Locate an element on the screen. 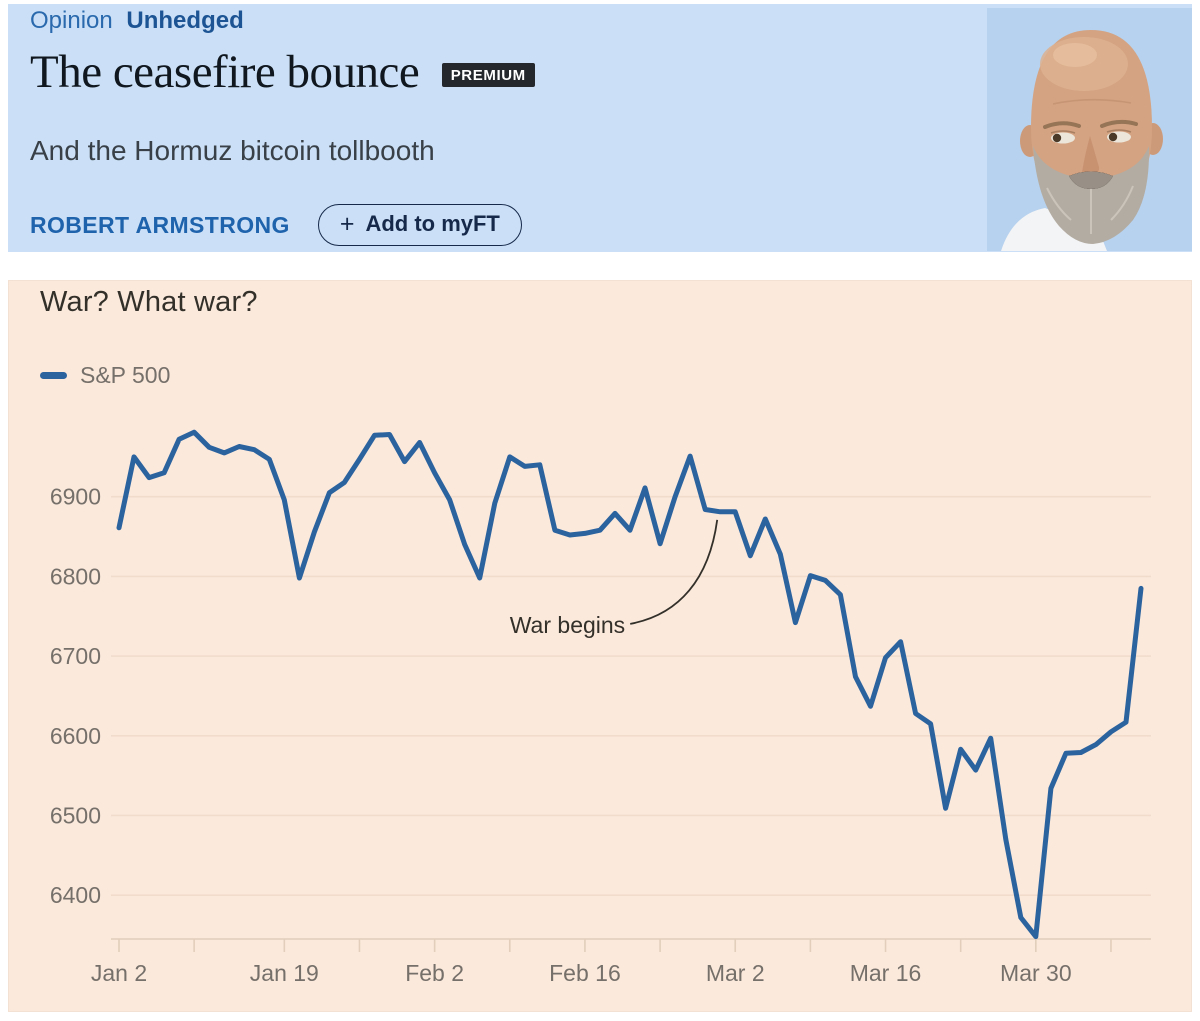  y-axis-label: 6600 is located at coordinates (75, 736).